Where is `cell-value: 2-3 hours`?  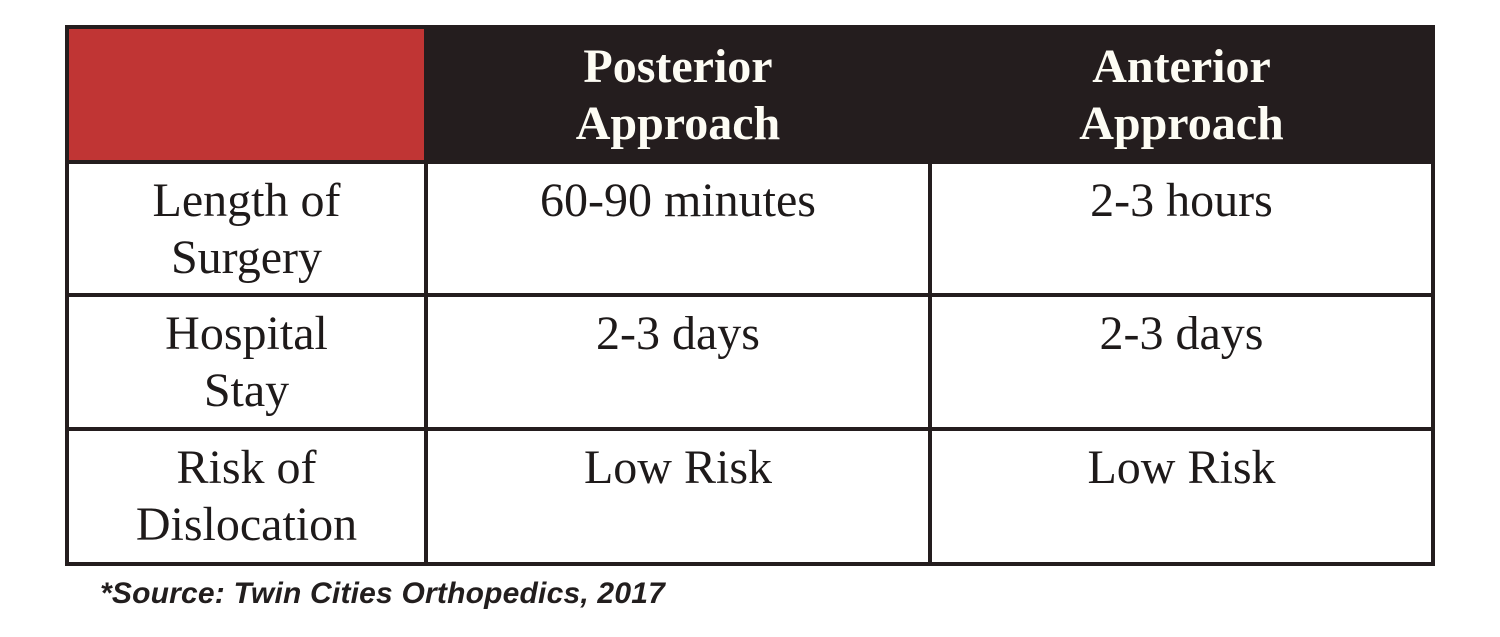 cell-value: 2-3 hours is located at coordinates (1181, 200).